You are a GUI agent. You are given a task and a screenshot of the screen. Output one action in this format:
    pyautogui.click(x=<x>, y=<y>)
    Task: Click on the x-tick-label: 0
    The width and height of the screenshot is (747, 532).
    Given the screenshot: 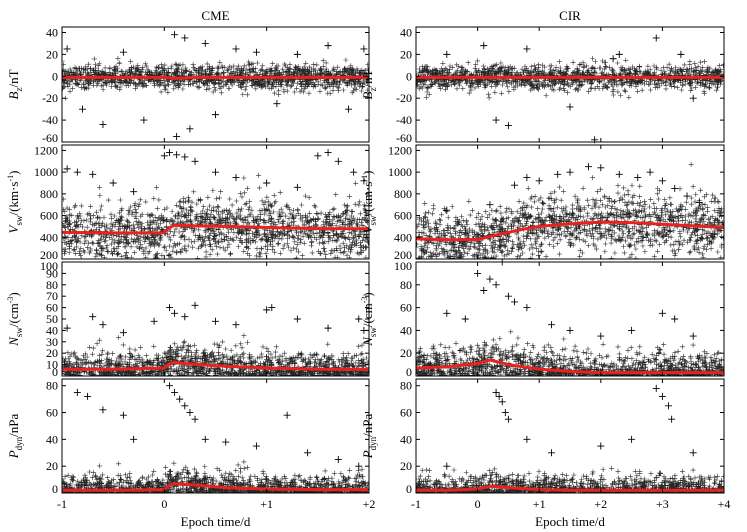 What is the action you would take?
    pyautogui.click(x=164, y=504)
    